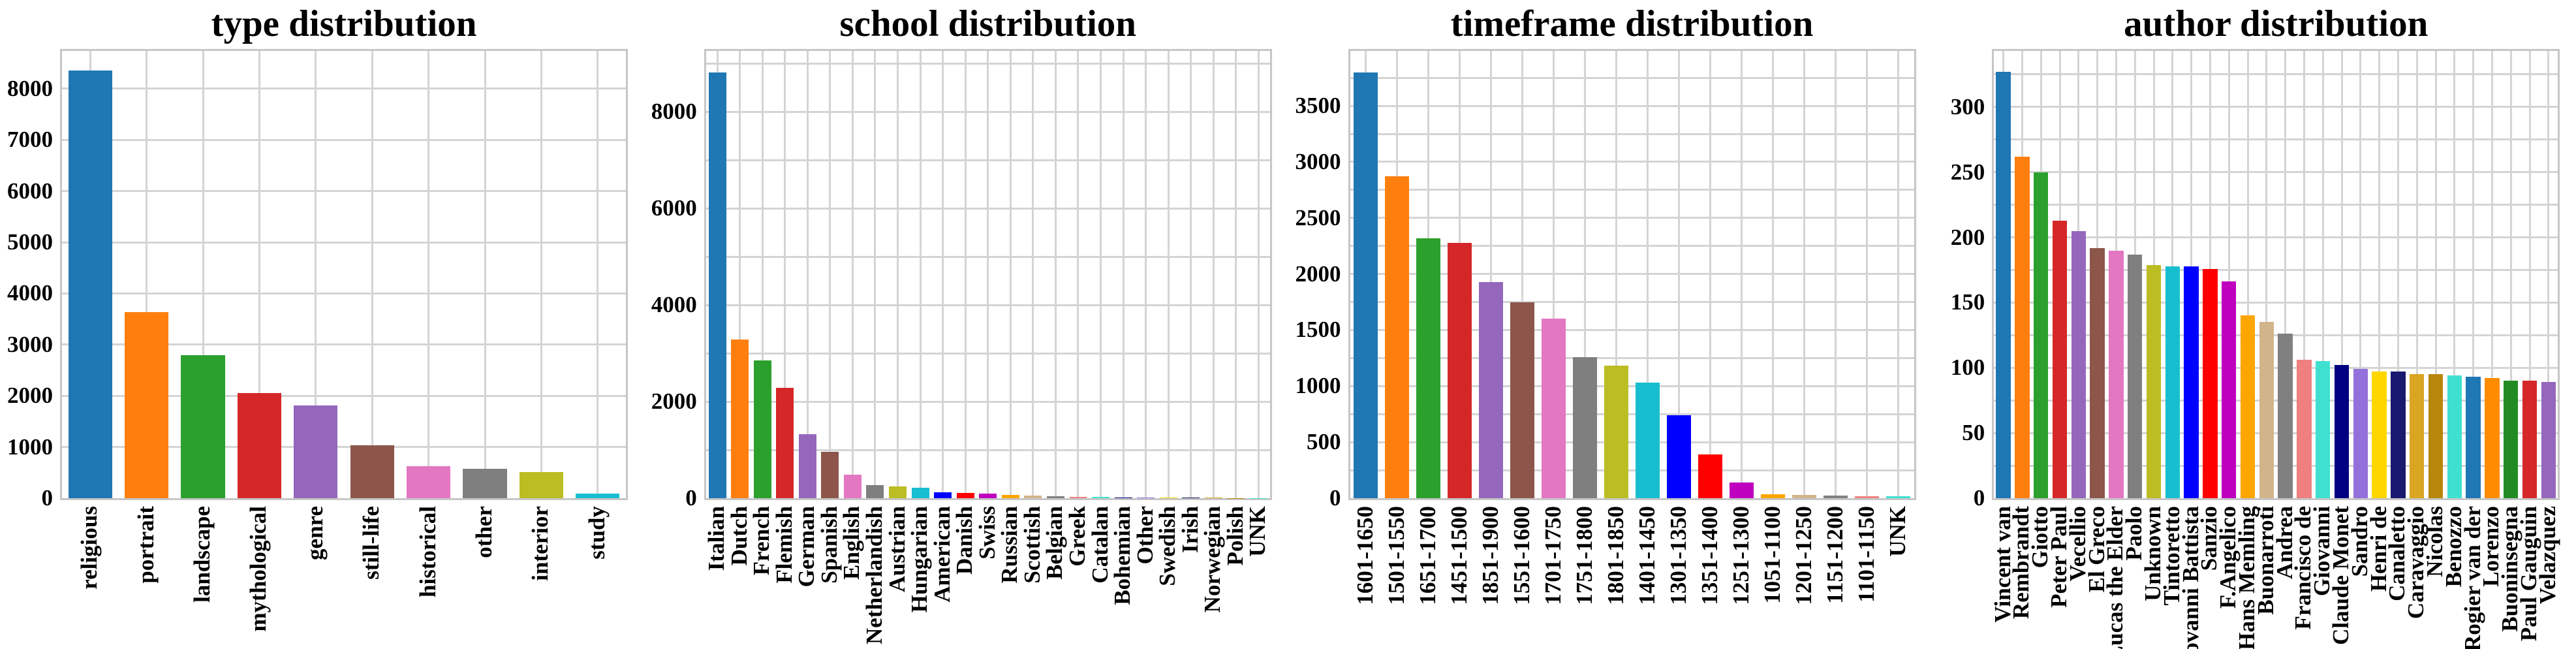 This screenshot has width=2576, height=649. Describe the element at coordinates (315, 533) in the screenshot. I see `x-tick-label: genre` at that location.